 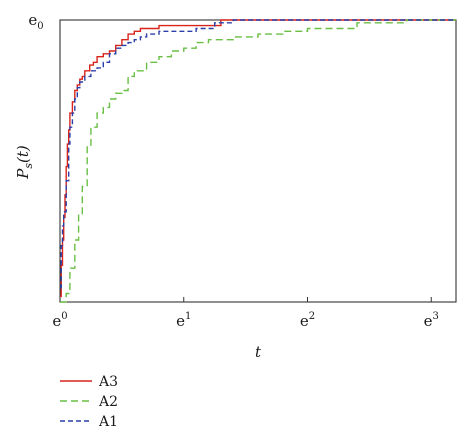 I want to click on y-axis-label-arg: (t), so click(x=23, y=154).